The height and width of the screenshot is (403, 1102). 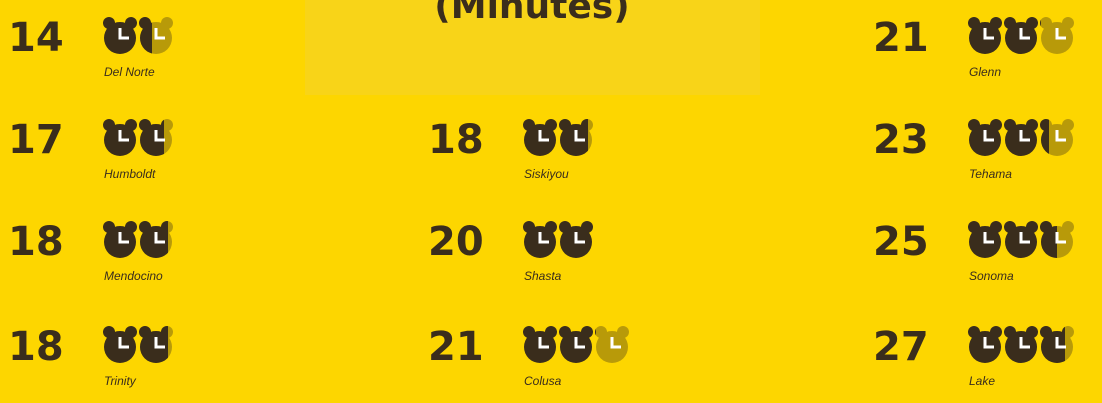 What do you see at coordinates (129, 72) in the screenshot?
I see `category-label: Del Norte` at bounding box center [129, 72].